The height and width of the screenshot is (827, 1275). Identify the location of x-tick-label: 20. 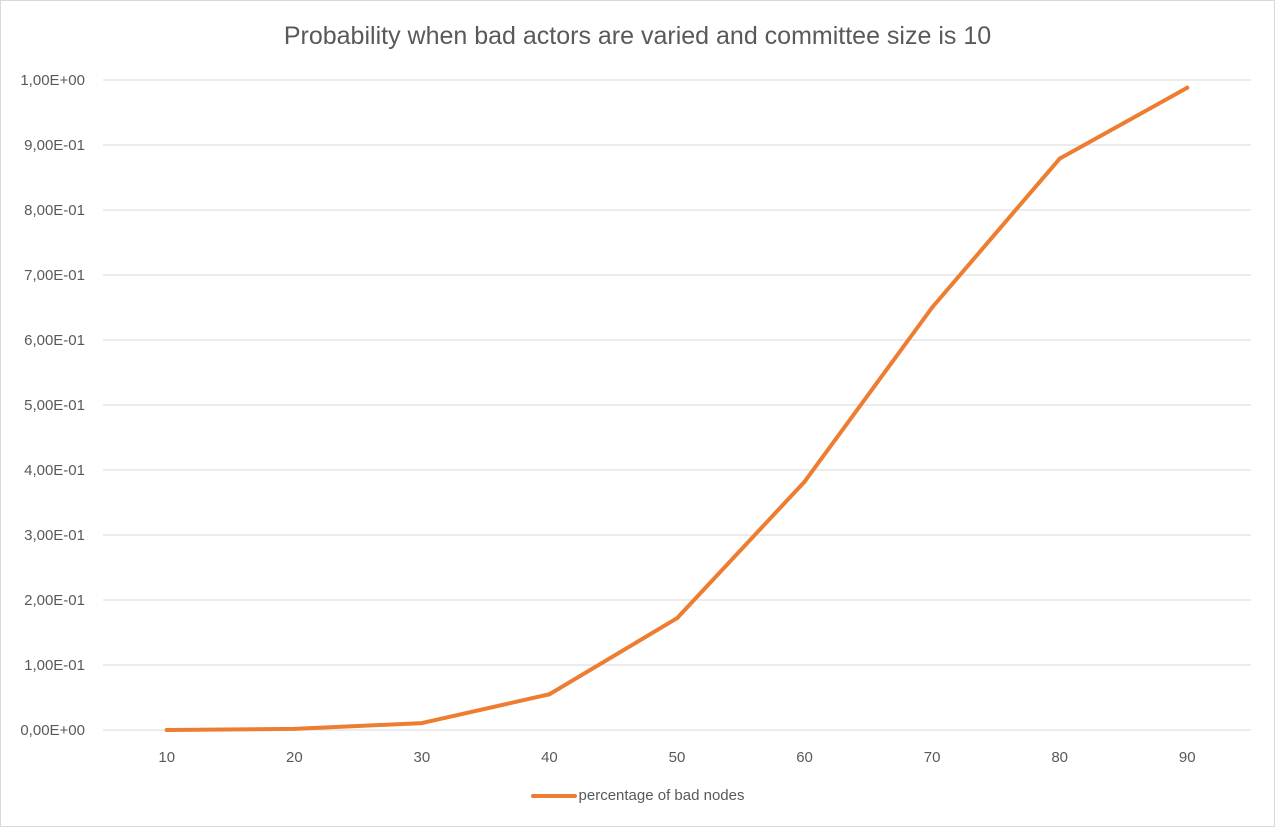
(294, 757).